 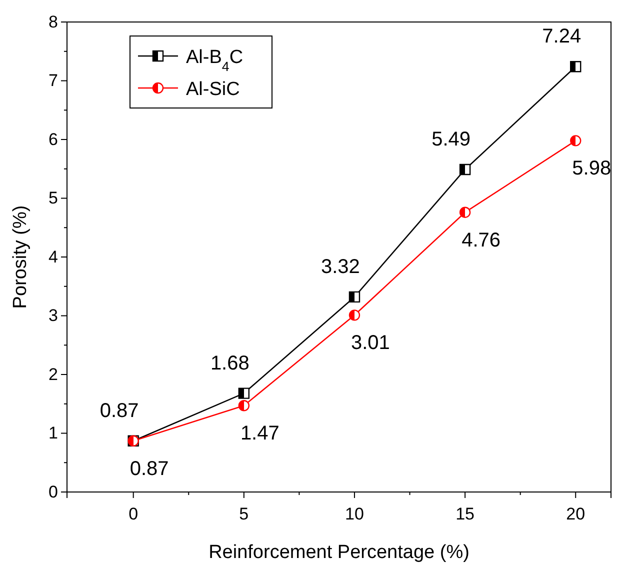 What do you see at coordinates (20, 257) in the screenshot?
I see `y-axis-title: Porosity (%)` at bounding box center [20, 257].